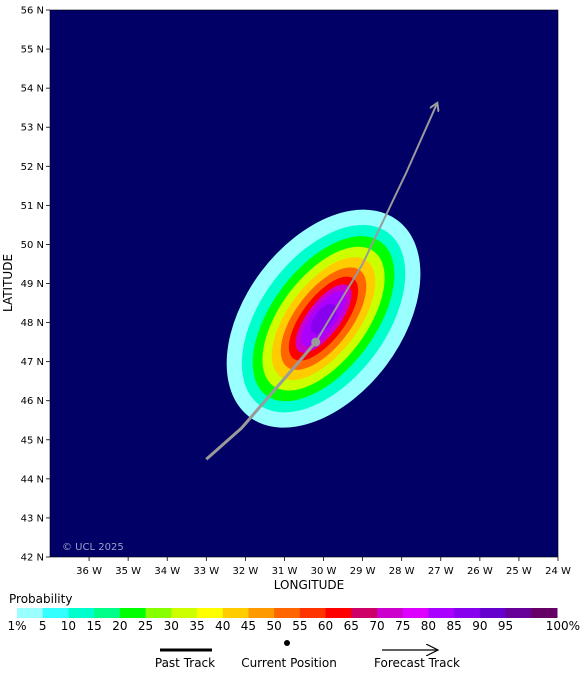 The image size is (580, 678). I want to click on legend-label: 60, so click(325, 626).